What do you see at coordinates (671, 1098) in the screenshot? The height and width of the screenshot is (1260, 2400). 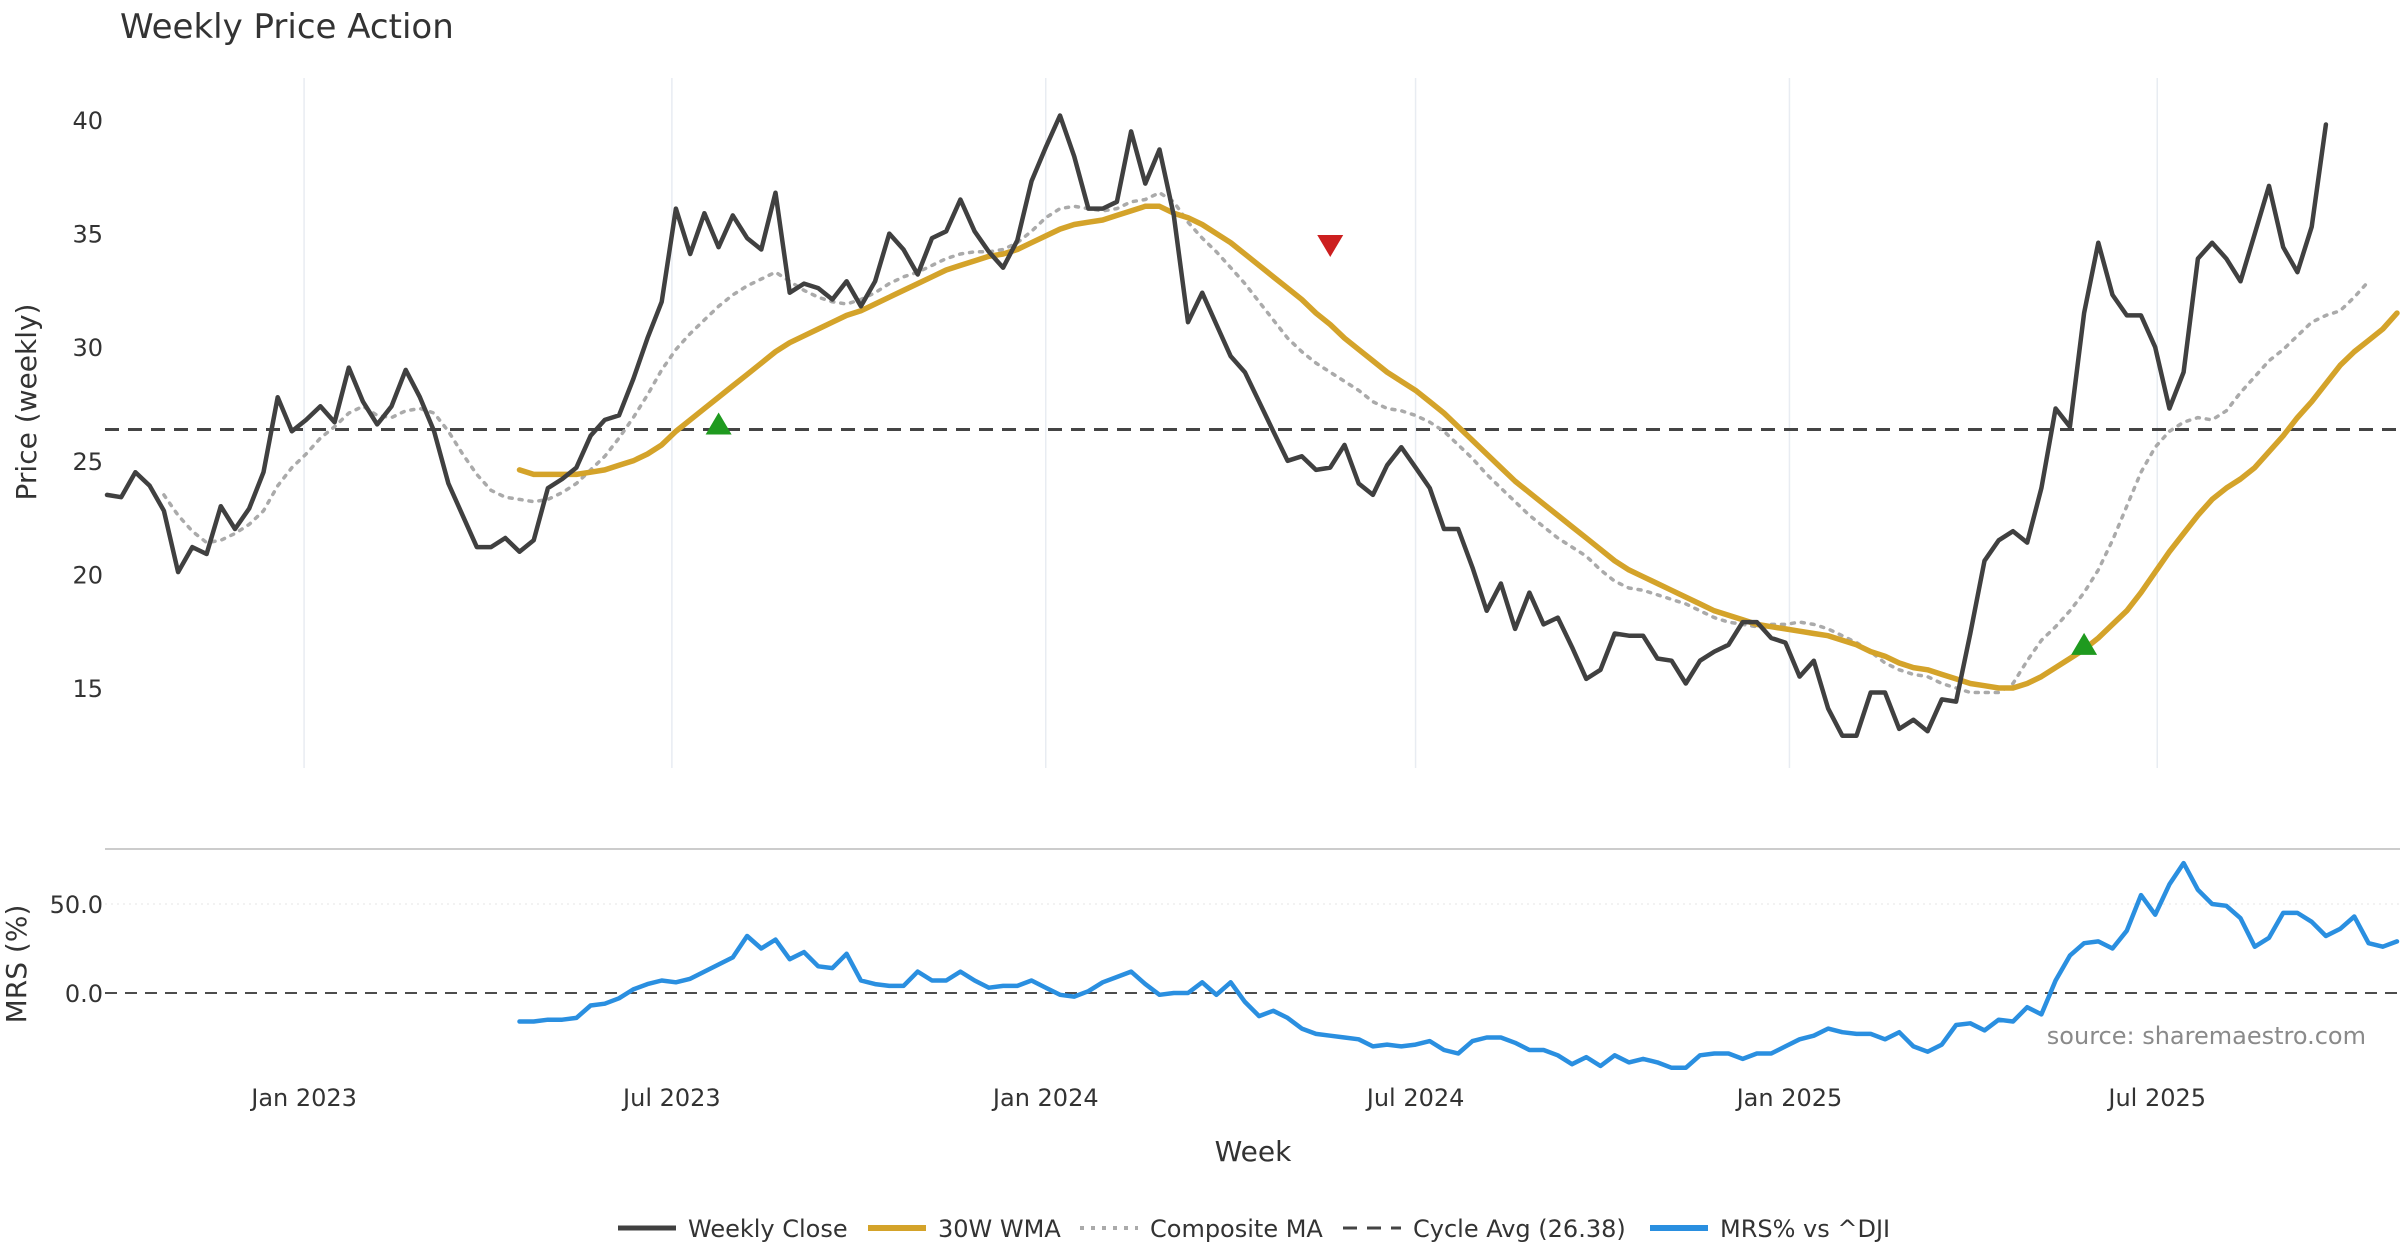 I see `x-tick-label: Jul 2023` at bounding box center [671, 1098].